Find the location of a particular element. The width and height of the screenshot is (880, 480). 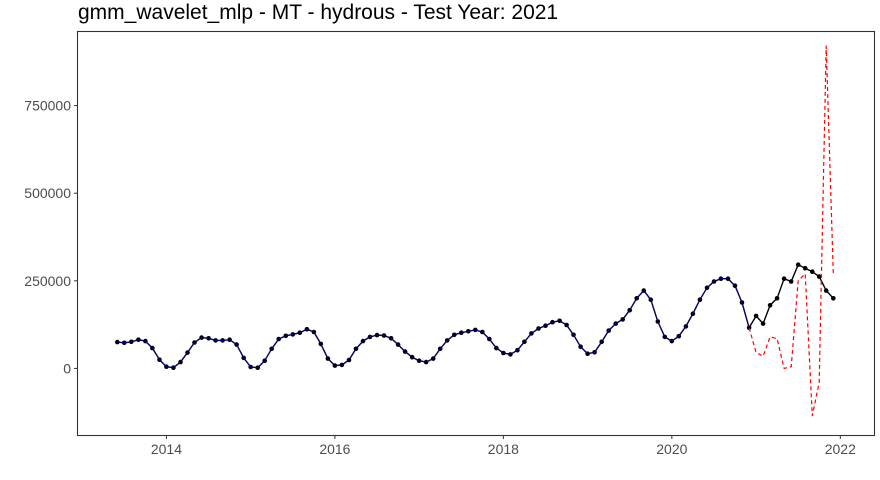

x-tick-label: 2018 is located at coordinates (503, 449).